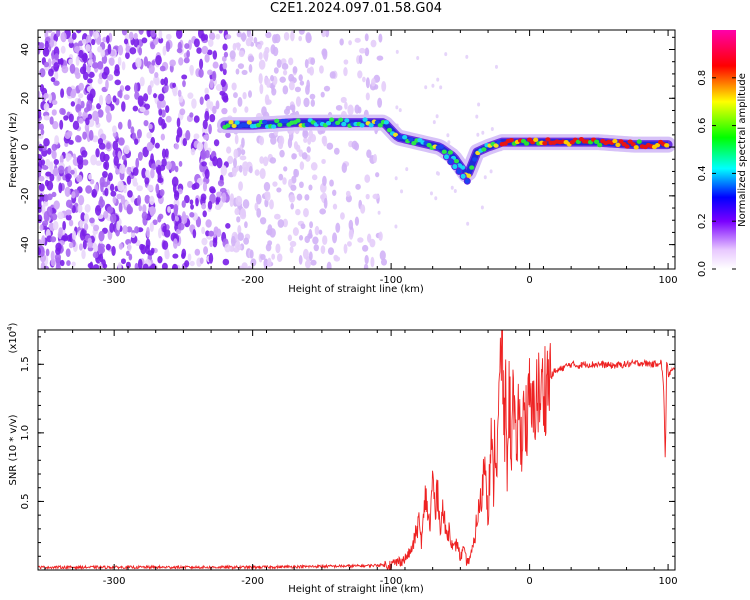 The height and width of the screenshot is (600, 750). What do you see at coordinates (13, 150) in the screenshot?
I see `spectrogram-y-label: Frequency (Hz)` at bounding box center [13, 150].